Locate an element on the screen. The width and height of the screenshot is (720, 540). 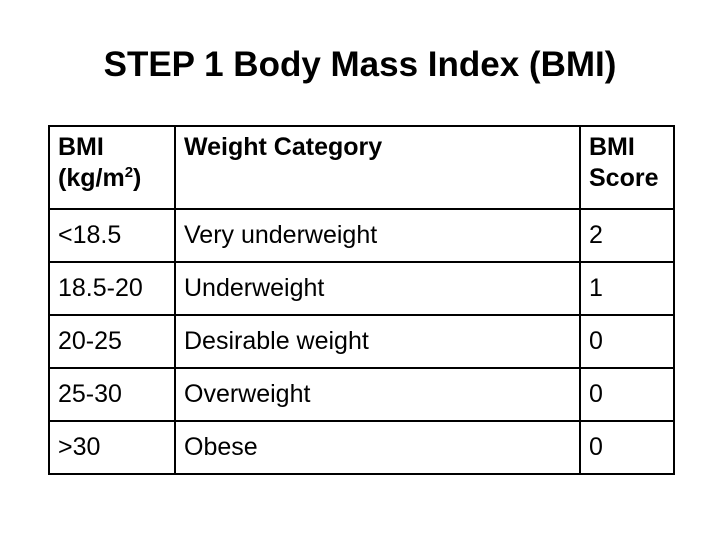
table-row: <18.5 Very underweight 2 is located at coordinates (361, 235).